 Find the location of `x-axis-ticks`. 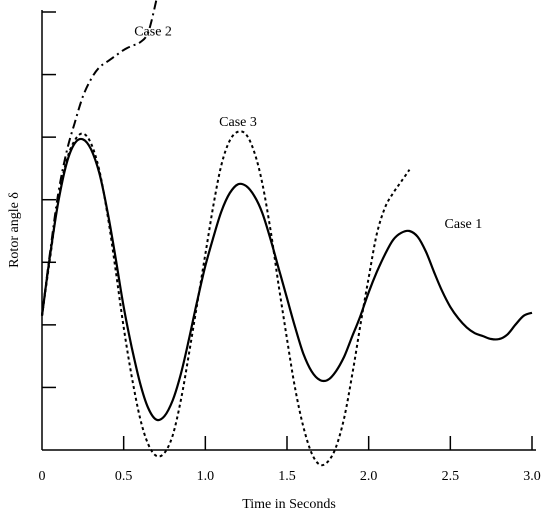

x-axis-ticks is located at coordinates (327, 443).